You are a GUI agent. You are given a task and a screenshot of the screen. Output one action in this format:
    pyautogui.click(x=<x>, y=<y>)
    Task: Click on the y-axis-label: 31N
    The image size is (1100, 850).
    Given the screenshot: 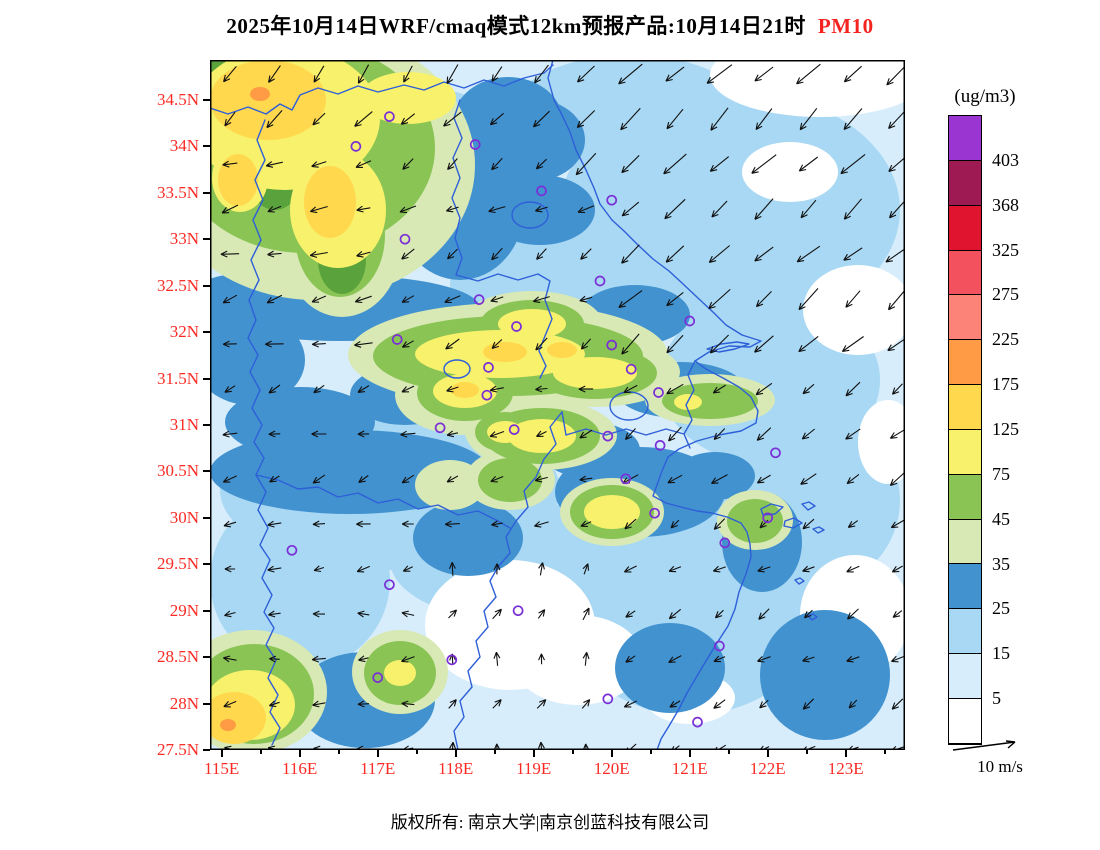 What is the action you would take?
    pyautogui.click(x=184, y=424)
    